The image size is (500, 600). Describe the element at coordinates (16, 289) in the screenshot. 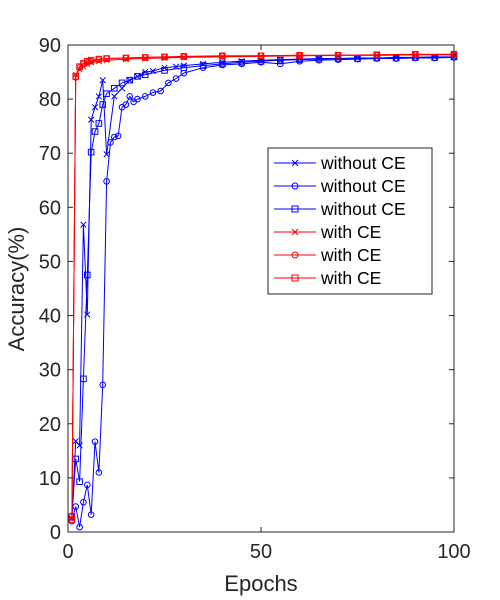

I see `y-axis-label: Accuracy(%)` at that location.